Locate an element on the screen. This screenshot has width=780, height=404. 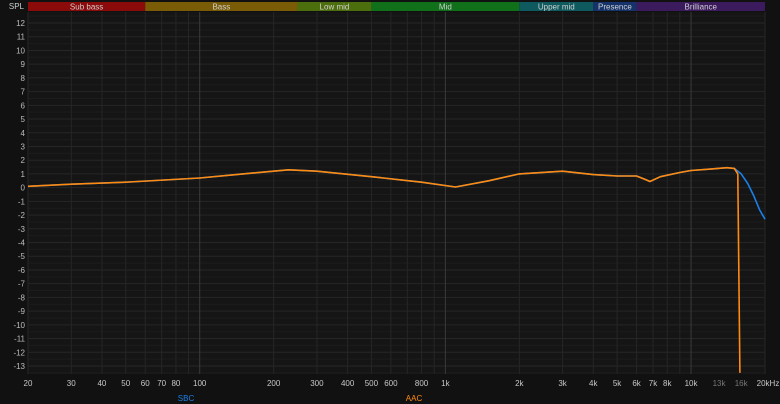
y-axis-label: SPL is located at coordinates (17, 6).